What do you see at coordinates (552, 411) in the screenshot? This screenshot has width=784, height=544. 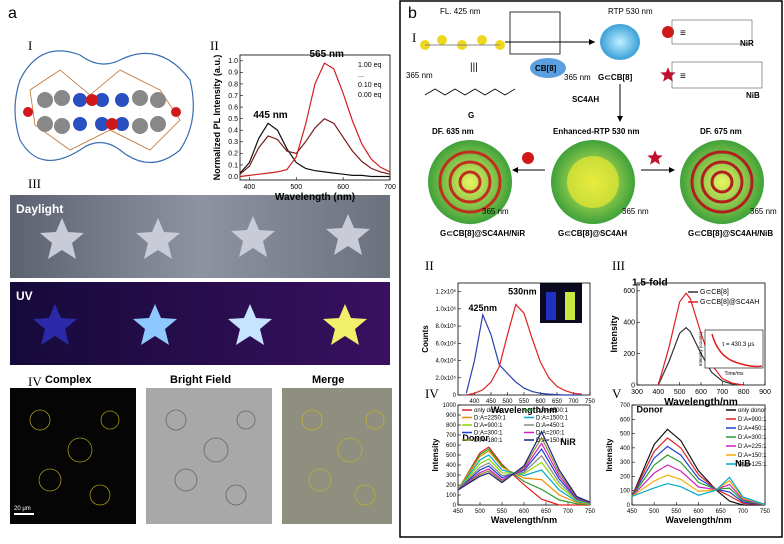 I see `legend-label: D:A=4500:1` at bounding box center [552, 411].